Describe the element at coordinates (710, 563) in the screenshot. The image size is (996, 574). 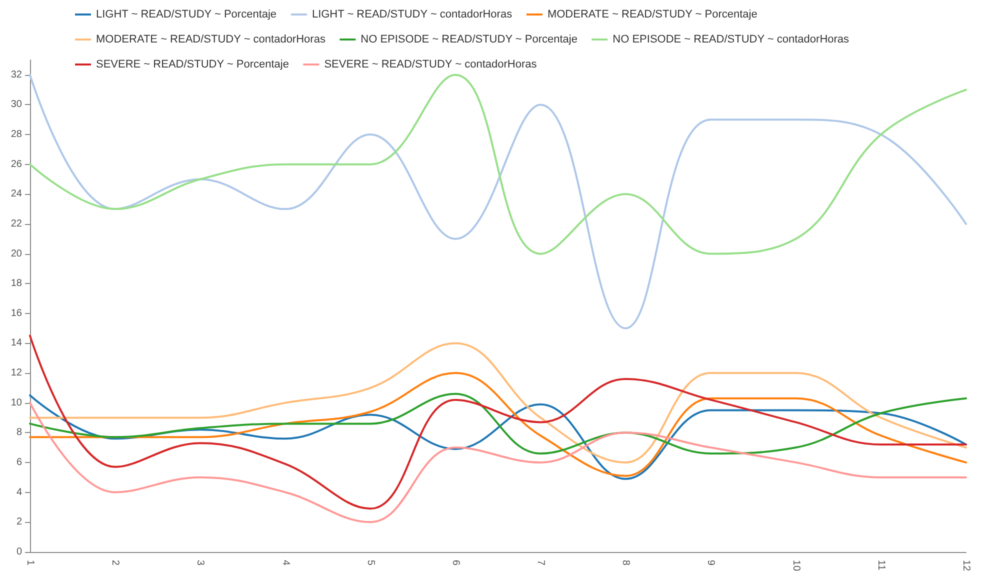
I see `x-tick-label: 9` at that location.